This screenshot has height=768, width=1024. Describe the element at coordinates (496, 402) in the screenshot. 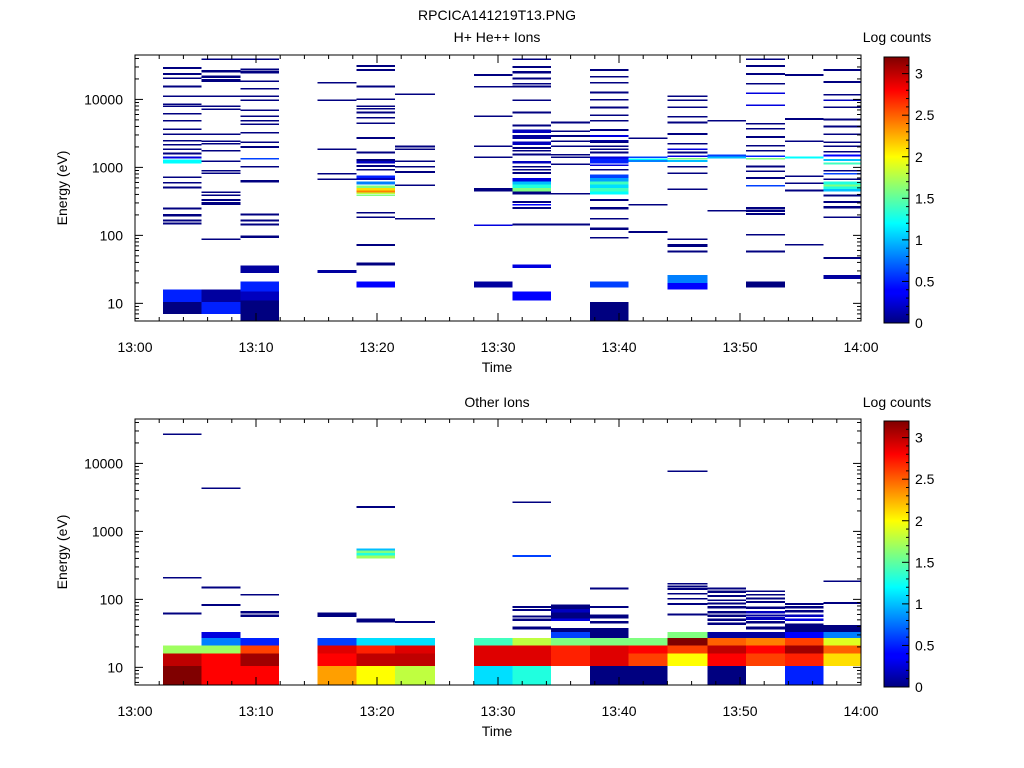

I see `panel2-title: Other Ions` at that location.